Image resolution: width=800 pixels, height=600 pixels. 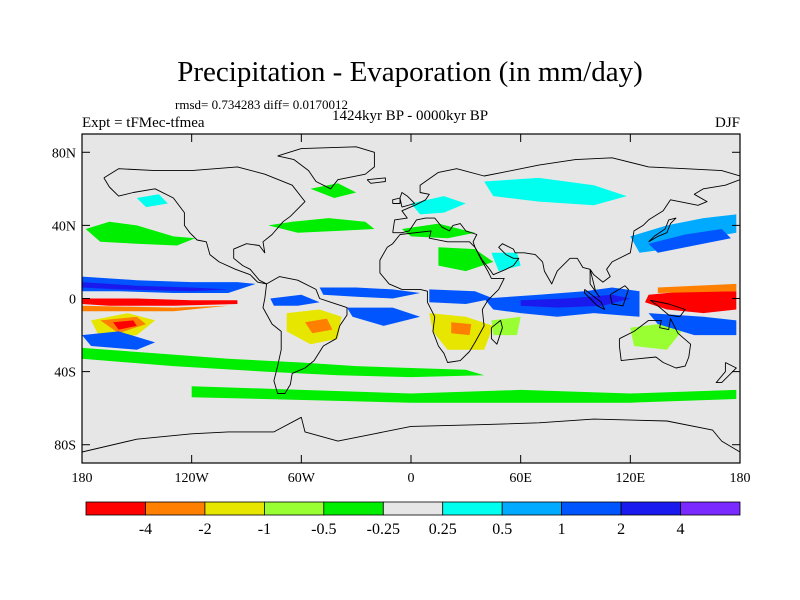 What do you see at coordinates (302, 478) in the screenshot?
I see `x-tick-label: 60W` at bounding box center [302, 478].